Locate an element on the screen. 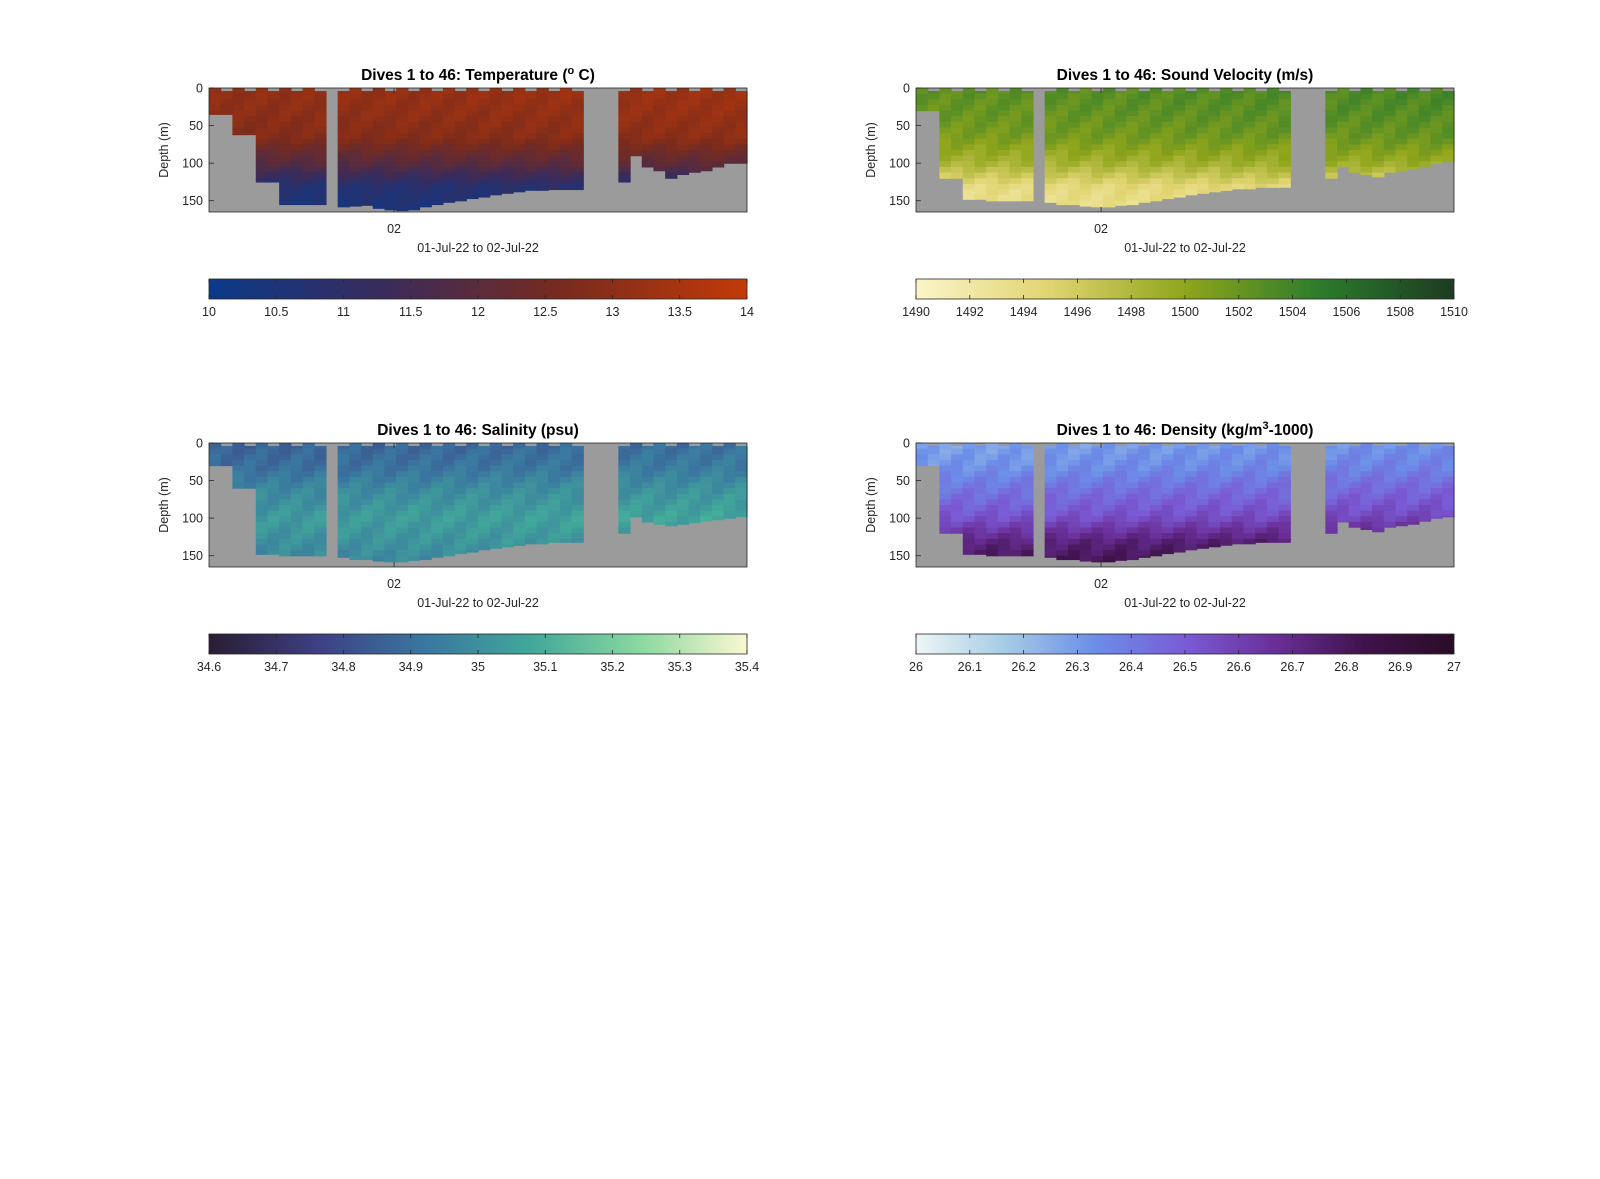  colorbar-tick-label: 27 is located at coordinates (1454, 667).